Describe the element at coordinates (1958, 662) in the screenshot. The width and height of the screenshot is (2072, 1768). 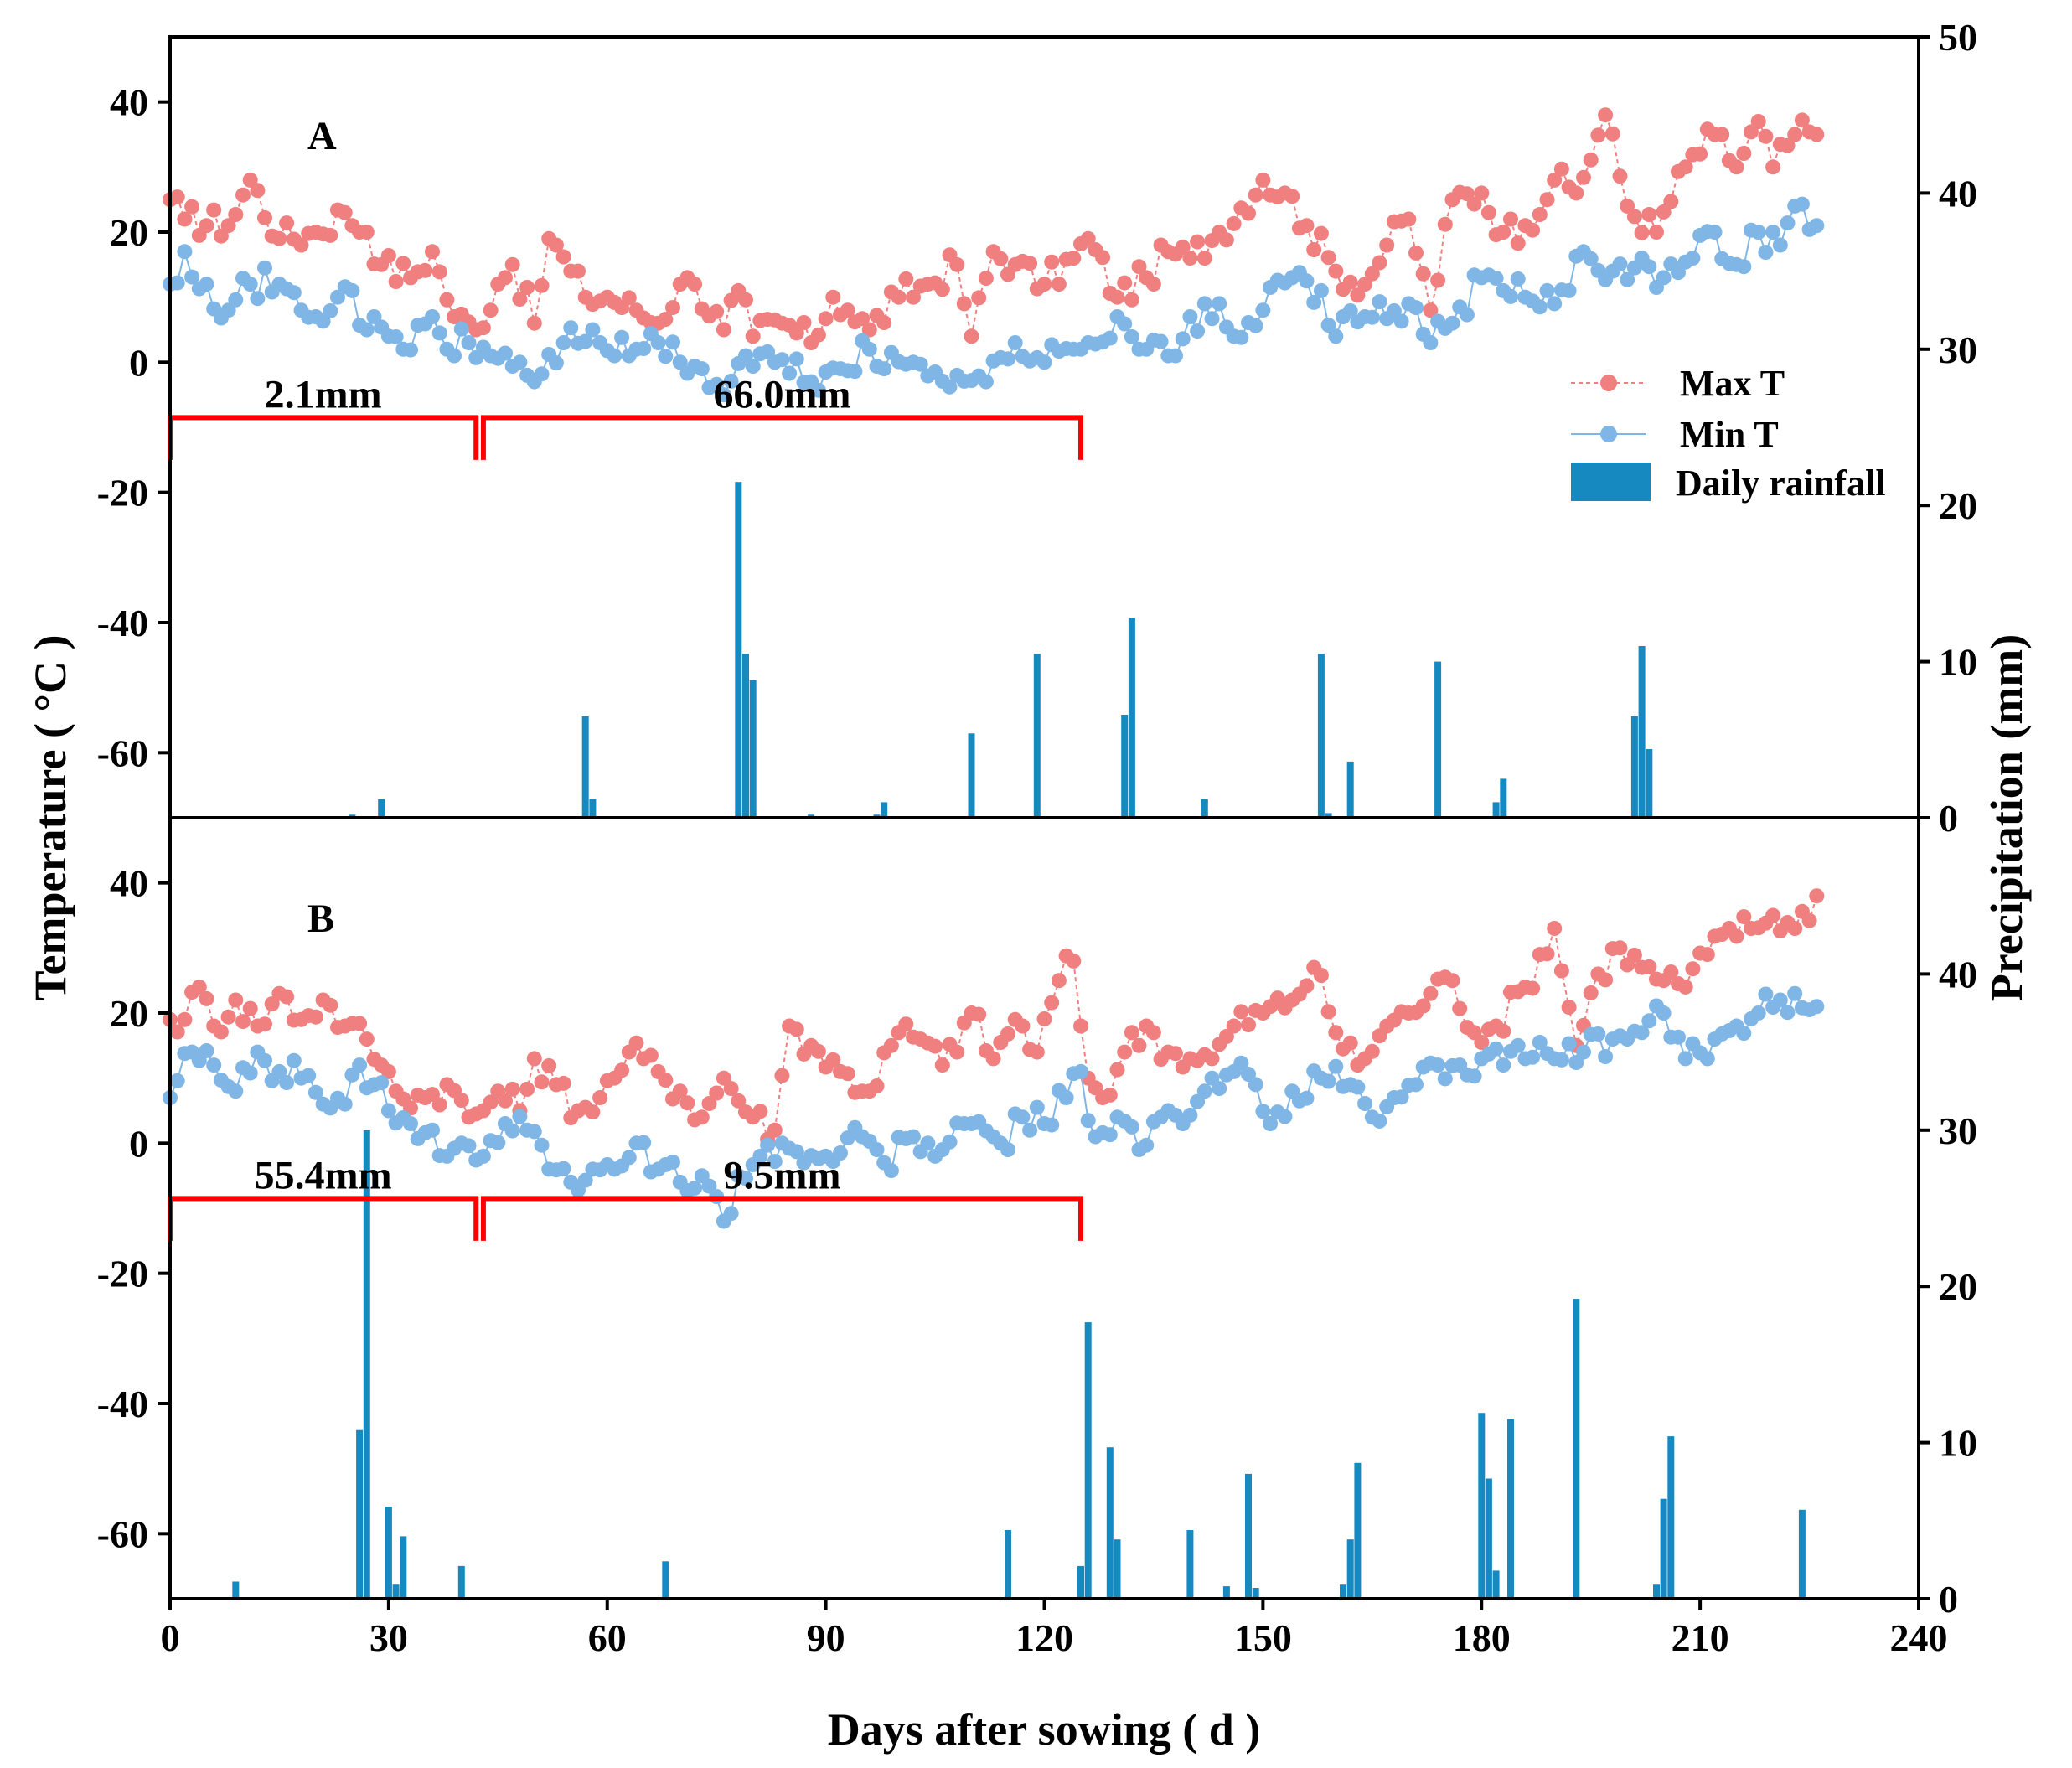
I see `right-tick-label-a-10: 10` at that location.